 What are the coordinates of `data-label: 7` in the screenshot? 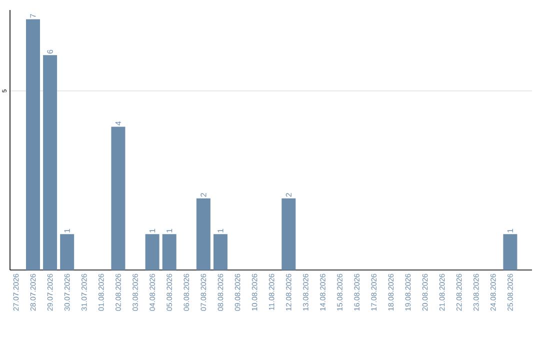 It's located at (33, 16).